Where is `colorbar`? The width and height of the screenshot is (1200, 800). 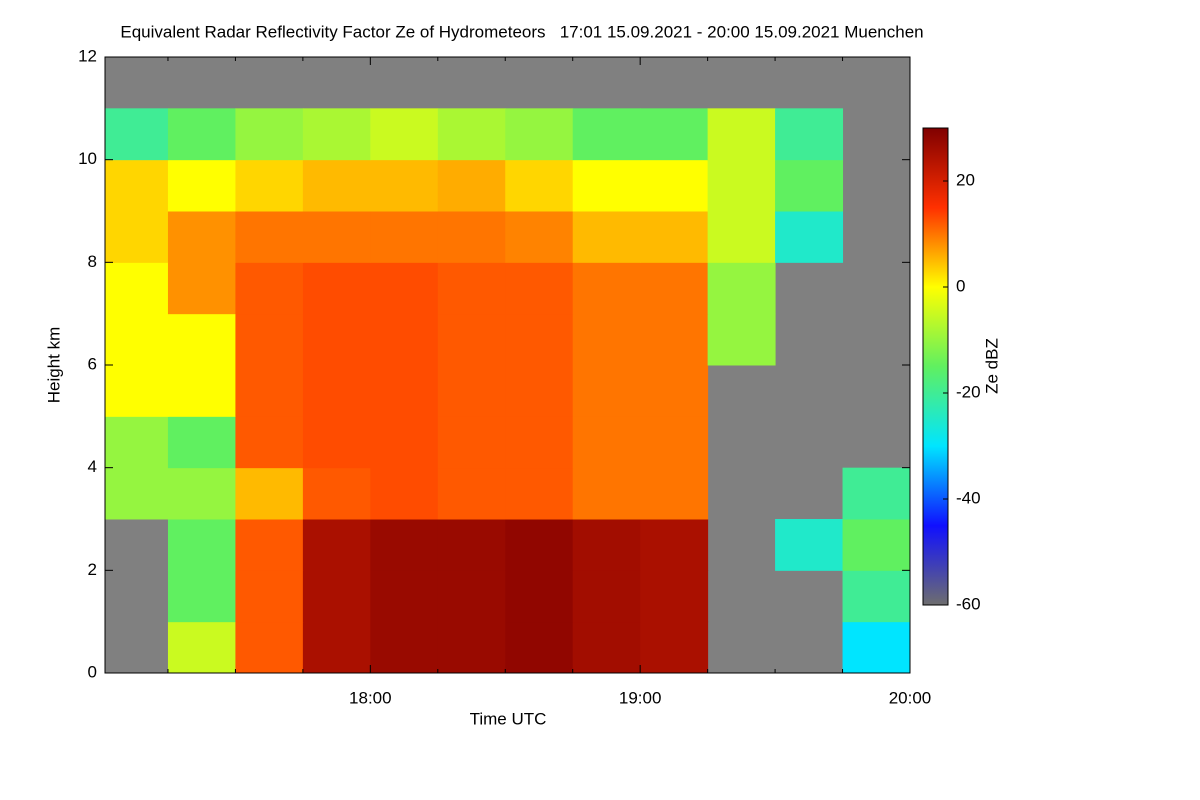 colorbar is located at coordinates (935, 366).